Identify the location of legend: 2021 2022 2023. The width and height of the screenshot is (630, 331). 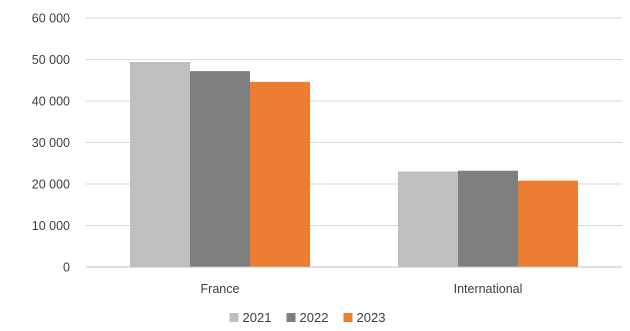
(307, 317).